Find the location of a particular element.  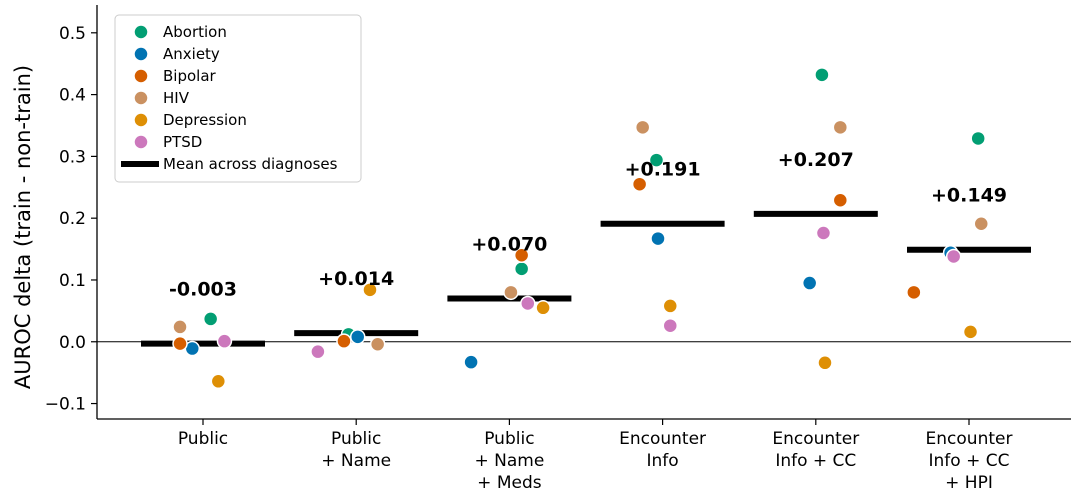

legend-item-hiv: HIV is located at coordinates (161, 98).